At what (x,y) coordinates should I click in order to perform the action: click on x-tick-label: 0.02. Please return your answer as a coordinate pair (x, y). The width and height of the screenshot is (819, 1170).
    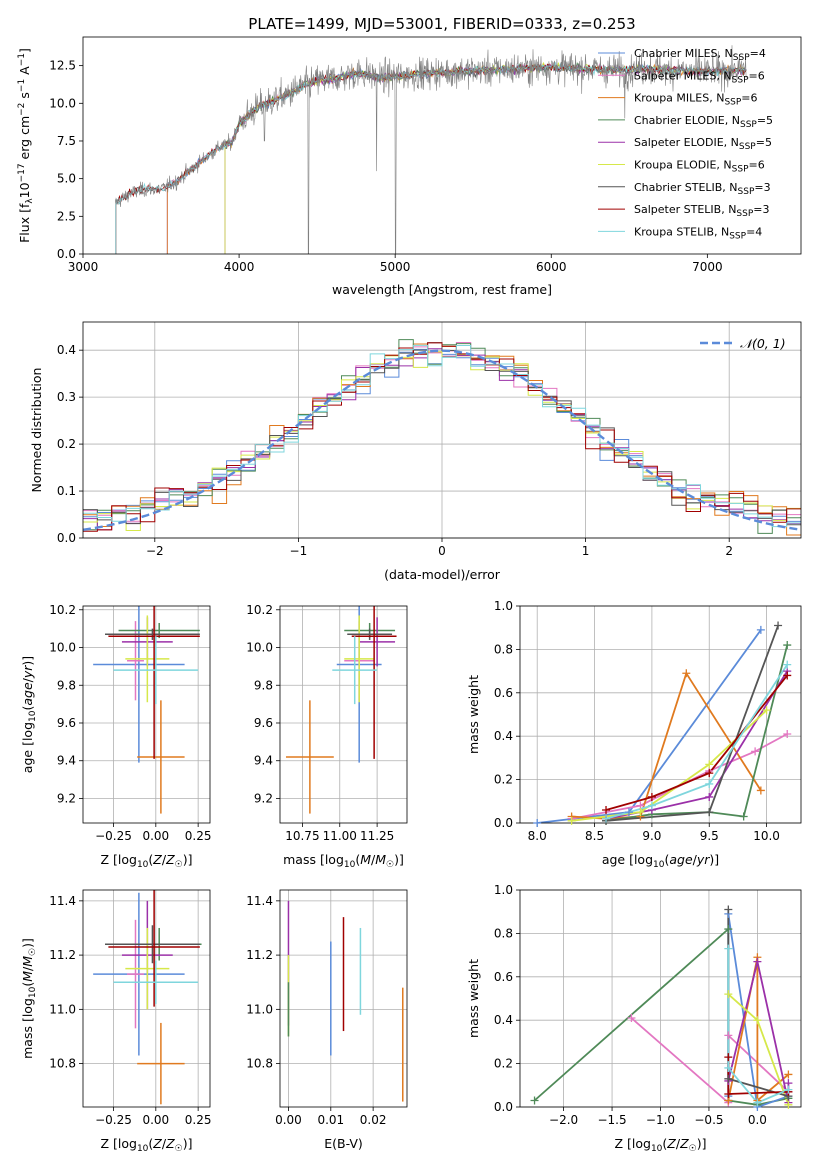
    Looking at the image, I should click on (373, 1120).